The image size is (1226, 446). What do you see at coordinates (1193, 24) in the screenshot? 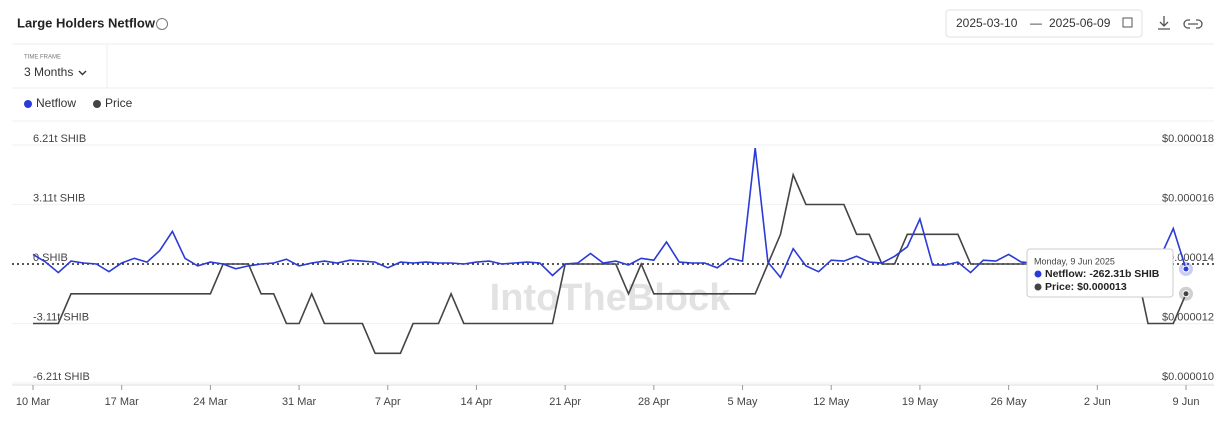
I see `link-icon` at bounding box center [1193, 24].